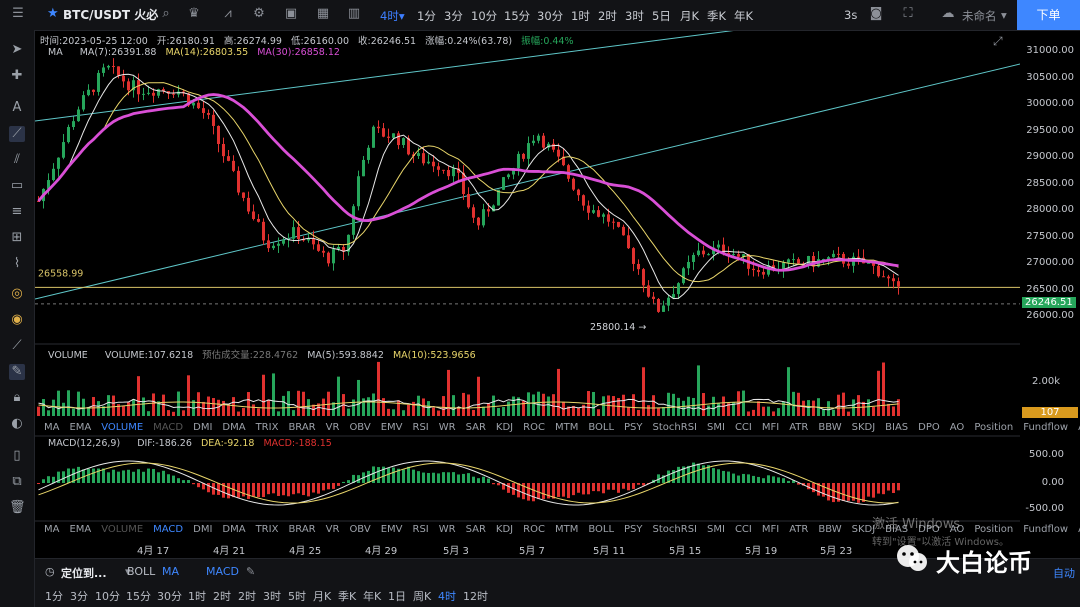 This screenshot has height=607, width=1080. I want to click on timeframe-10: 月K, so click(690, 16).